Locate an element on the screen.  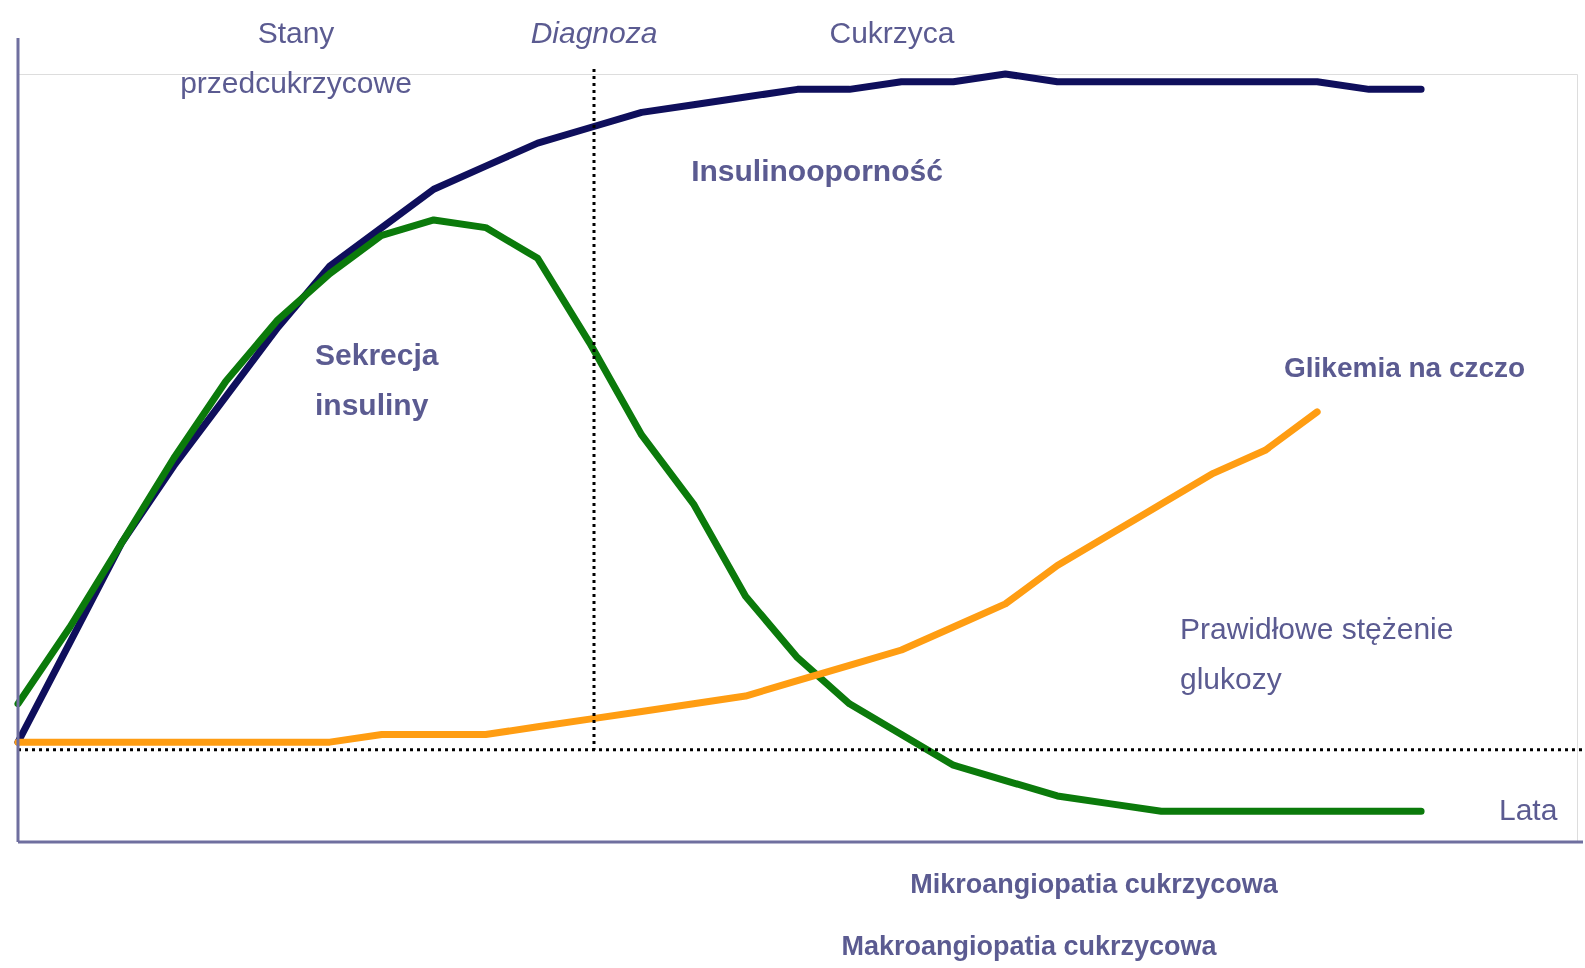
x-axis-title: Lata is located at coordinates (1528, 809).